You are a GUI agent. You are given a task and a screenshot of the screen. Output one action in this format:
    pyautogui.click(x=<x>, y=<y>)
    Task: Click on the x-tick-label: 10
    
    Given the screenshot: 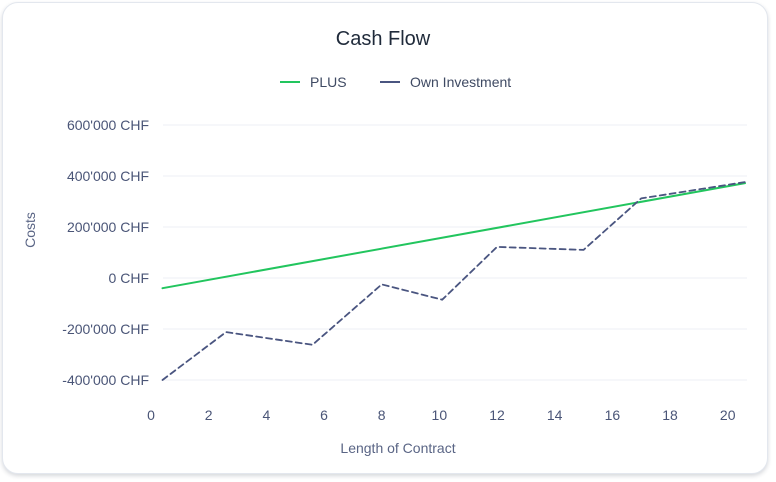 What is the action you would take?
    pyautogui.click(x=440, y=415)
    